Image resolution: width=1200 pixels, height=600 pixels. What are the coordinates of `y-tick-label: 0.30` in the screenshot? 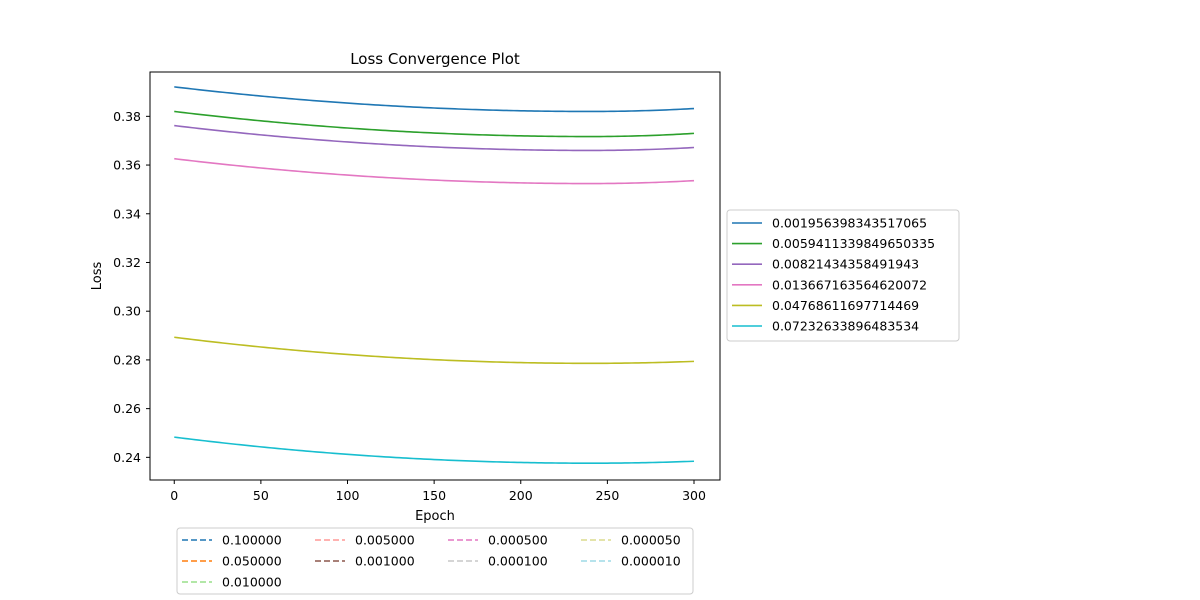 It's located at (127, 311).